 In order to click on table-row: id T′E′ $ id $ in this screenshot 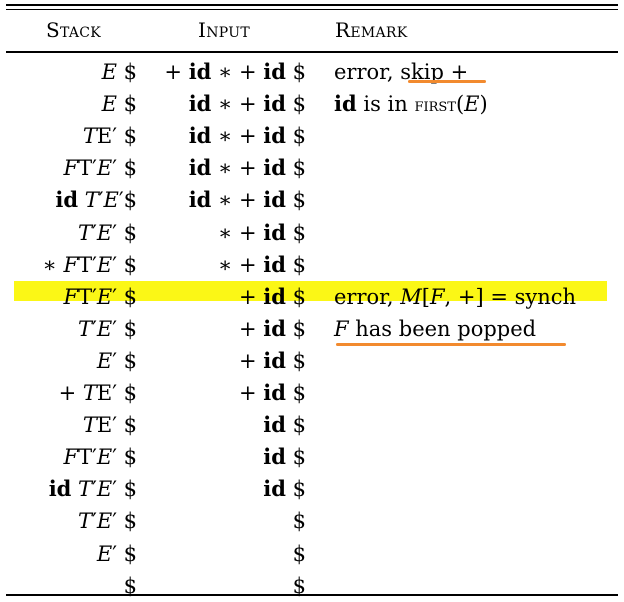, I will do `click(312, 489)`.